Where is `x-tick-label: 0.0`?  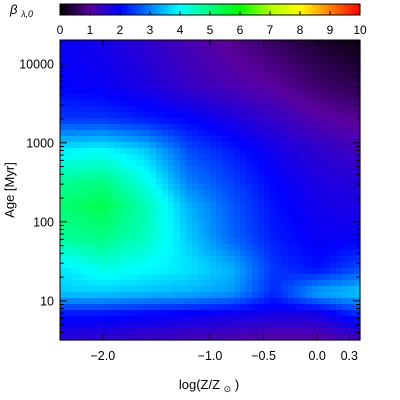
x-tick-label: 0.0 is located at coordinates (316, 356).